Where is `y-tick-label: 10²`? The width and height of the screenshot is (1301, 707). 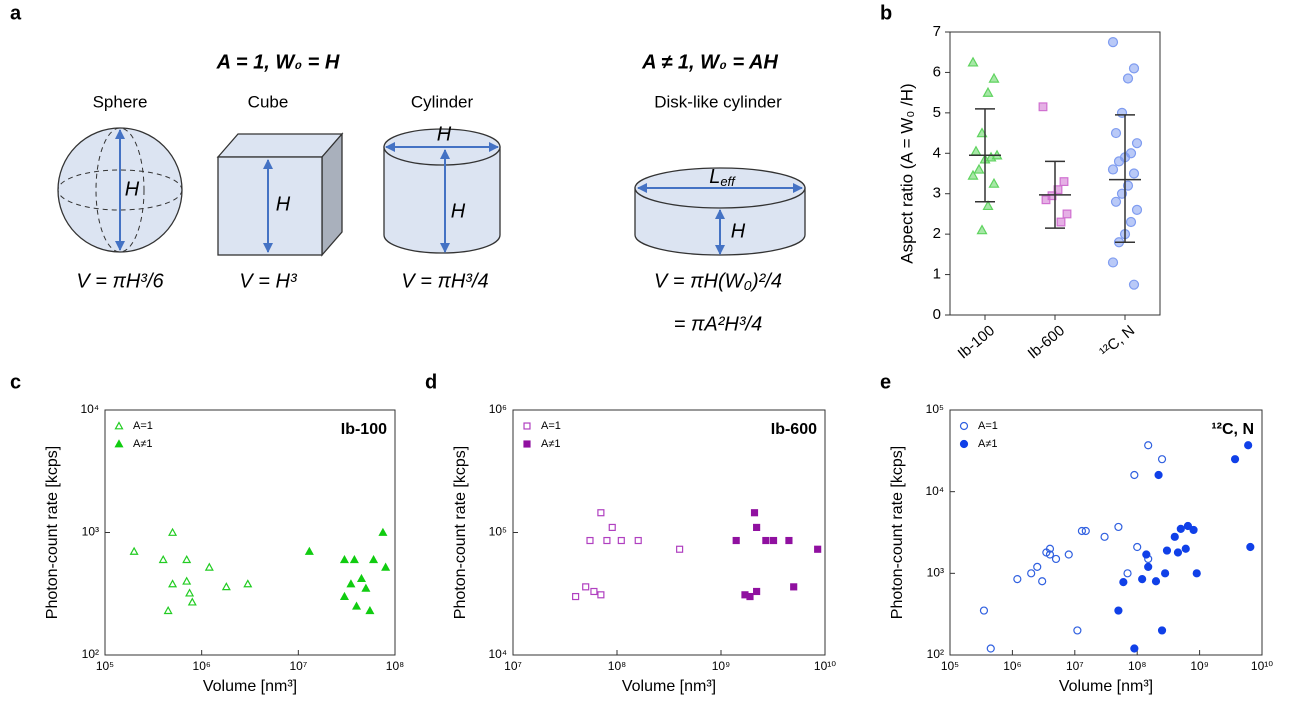
y-tick-label: 10² is located at coordinates (90, 654).